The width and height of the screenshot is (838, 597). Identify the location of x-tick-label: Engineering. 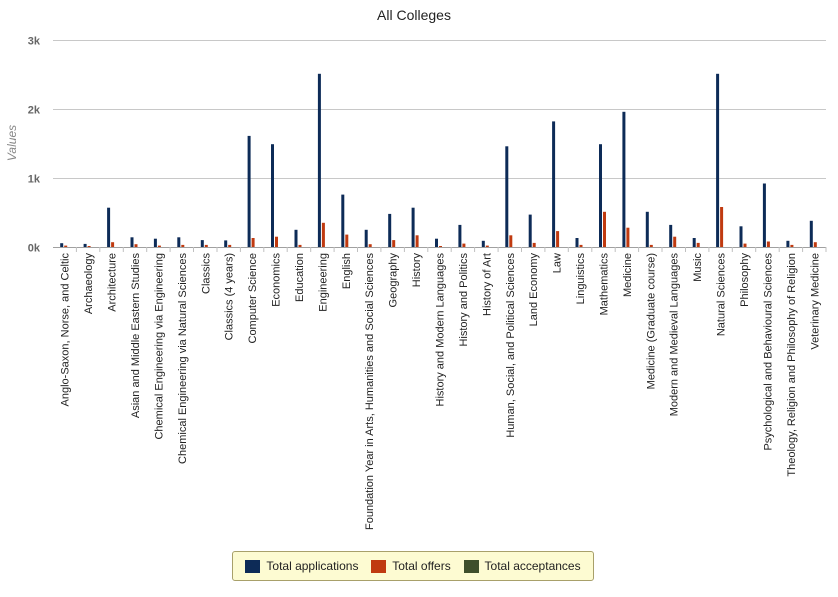
(323, 282).